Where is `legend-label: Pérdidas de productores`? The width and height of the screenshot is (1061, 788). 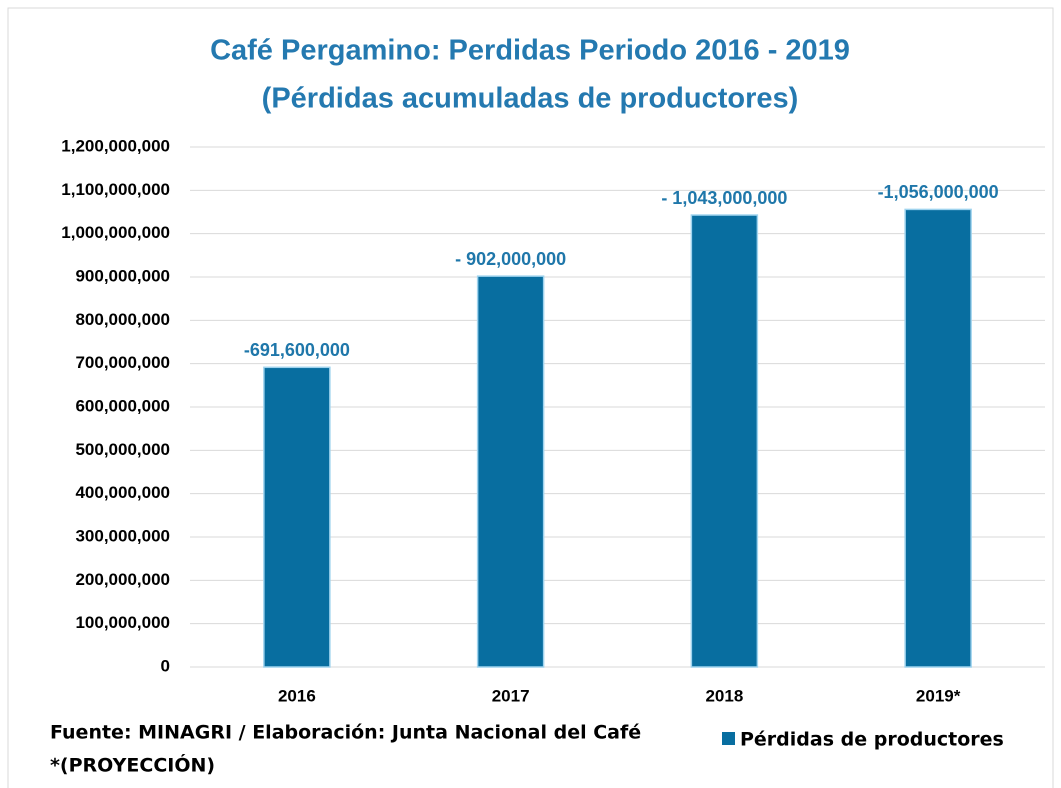 legend-label: Pérdidas de productores is located at coordinates (872, 740).